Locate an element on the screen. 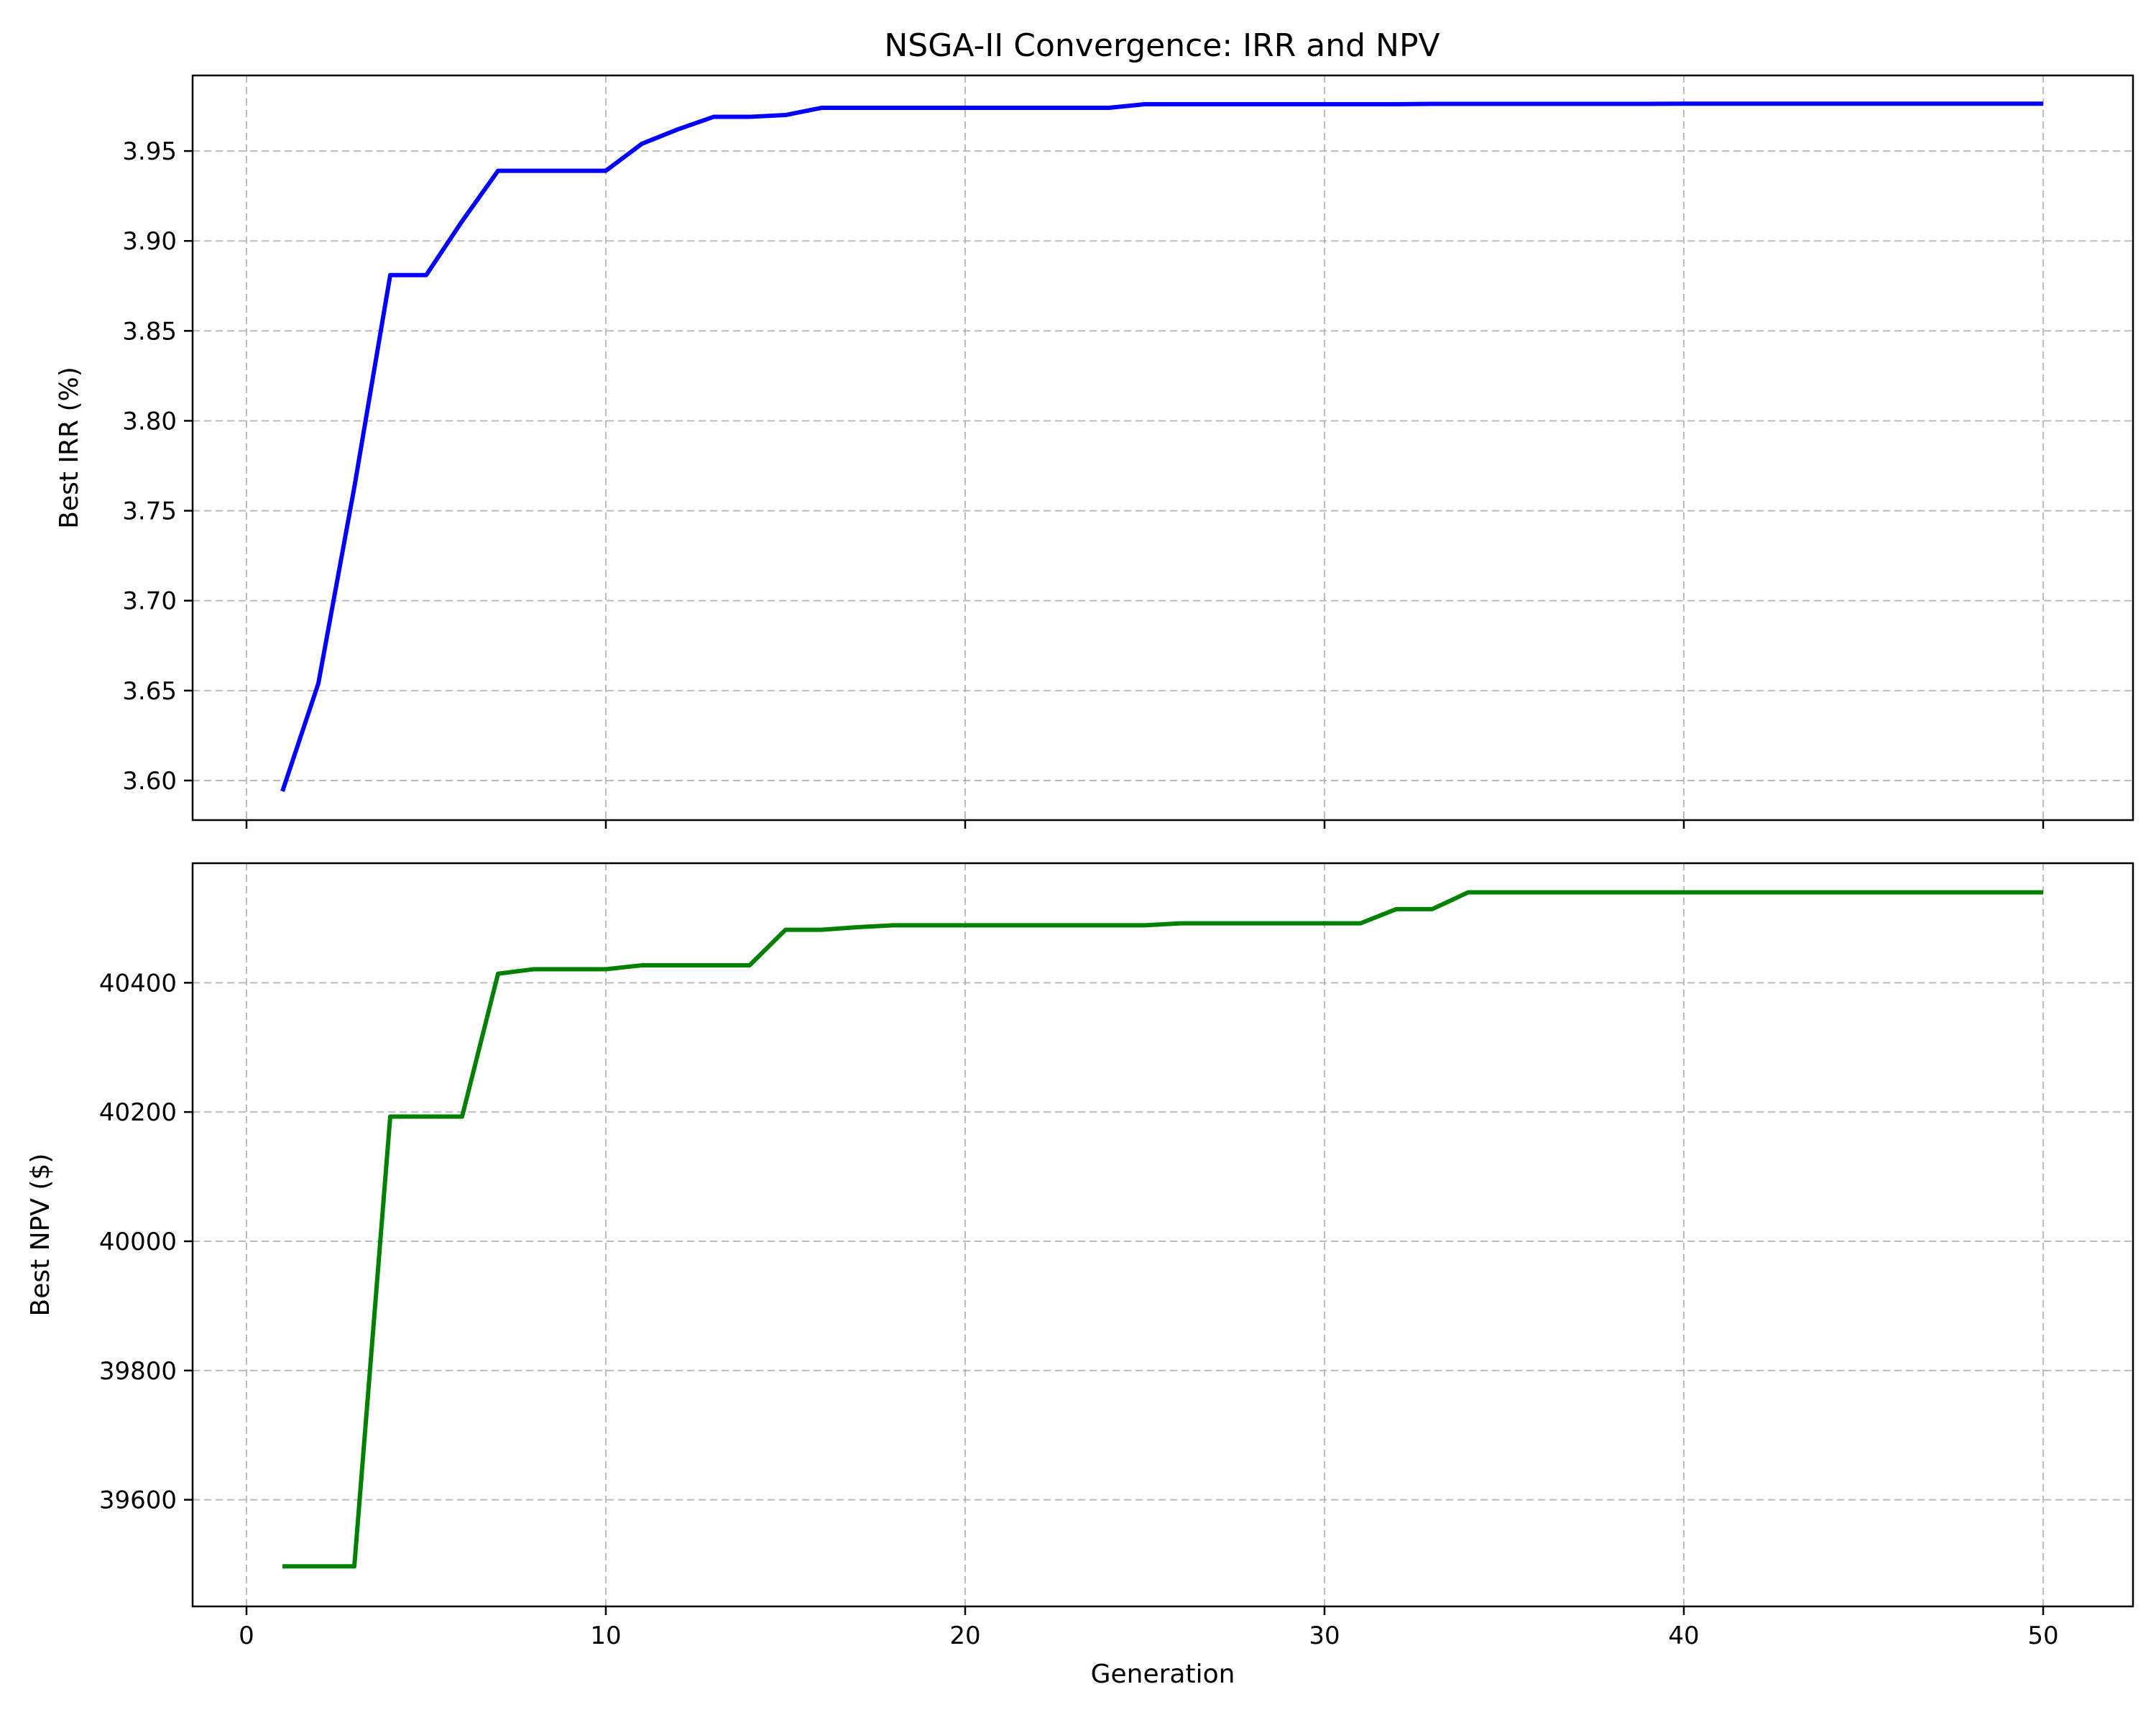  irr-ytick-label-2: 3.70 is located at coordinates (149, 601).